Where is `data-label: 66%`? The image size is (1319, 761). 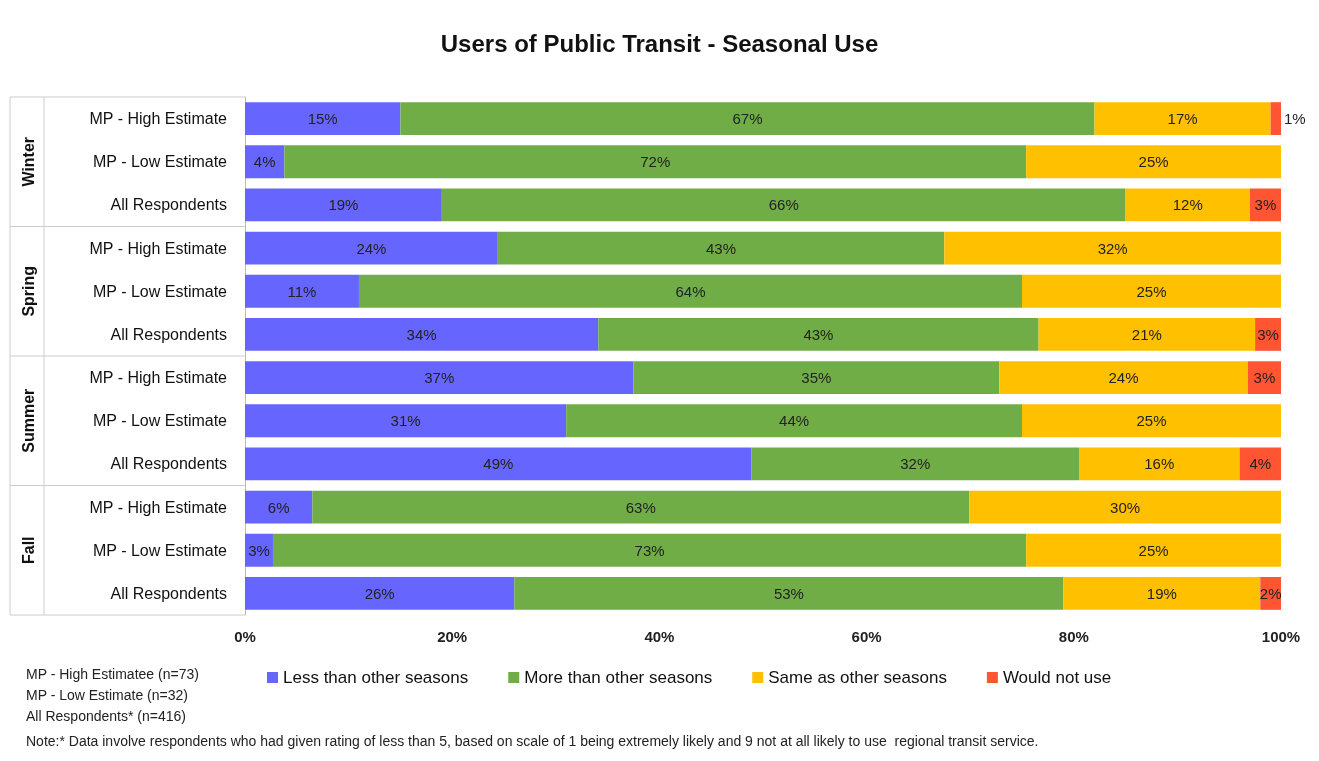 data-label: 66% is located at coordinates (783, 205).